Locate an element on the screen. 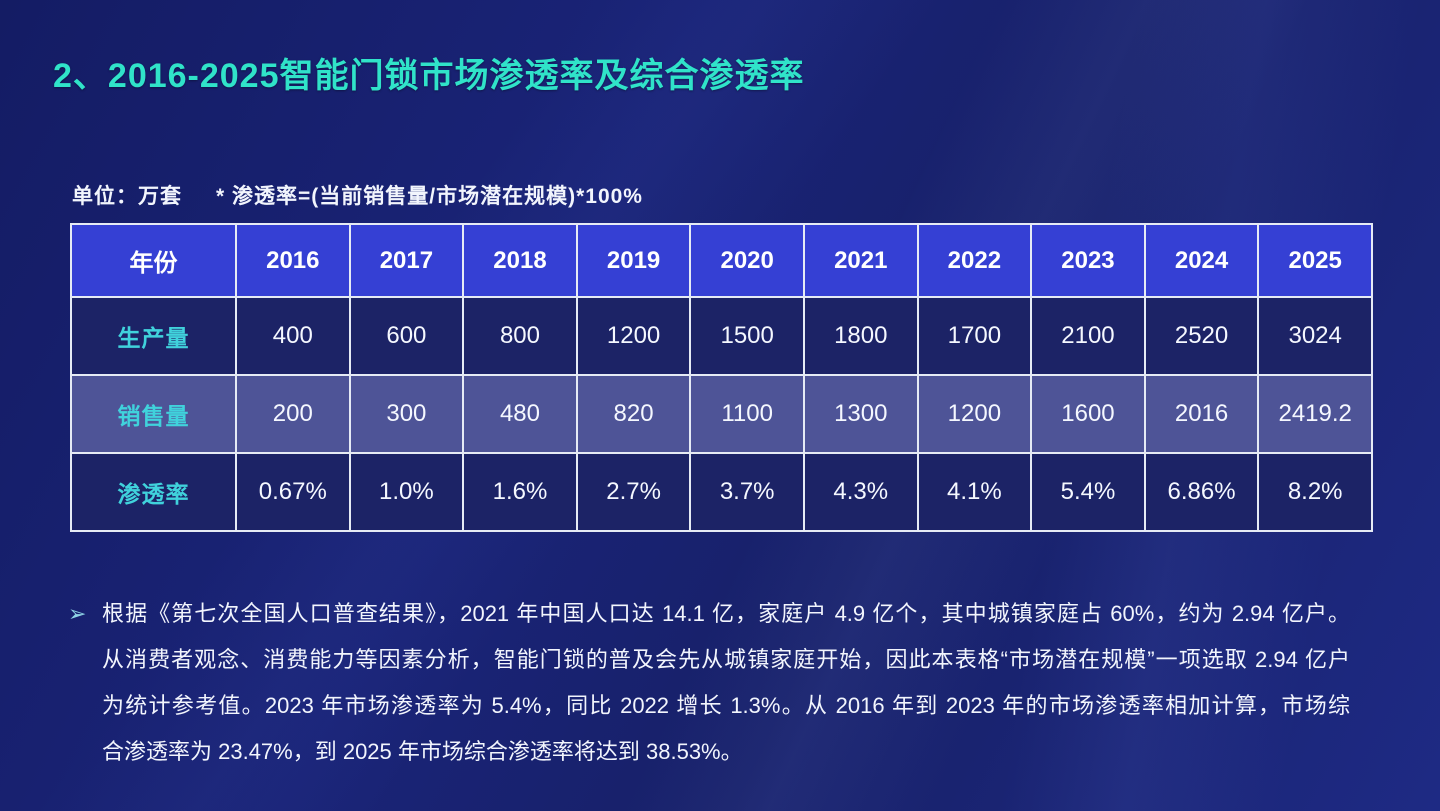  row-label-penetration: 渗透率 is located at coordinates (153, 492).